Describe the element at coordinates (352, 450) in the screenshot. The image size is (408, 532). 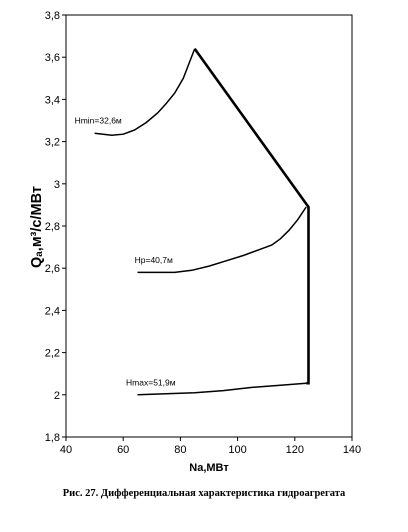
I see `x-tick-label: 140` at that location.